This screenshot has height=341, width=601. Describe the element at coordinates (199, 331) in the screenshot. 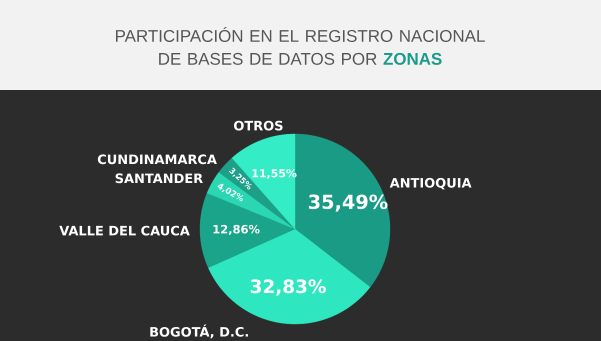

I see `slice-label: BOGOTÁ, D.C.` at that location.